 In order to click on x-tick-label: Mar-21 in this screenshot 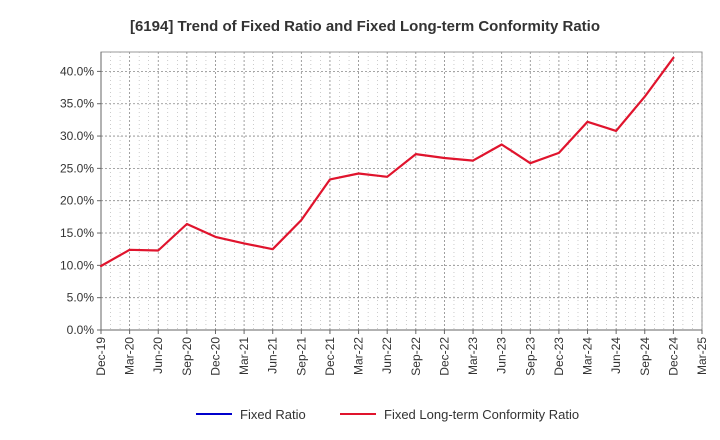, I will do `click(244, 356)`.